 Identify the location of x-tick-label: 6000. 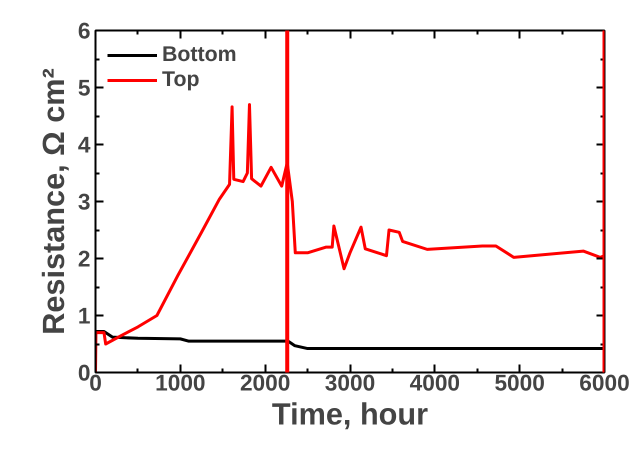
(604, 383).